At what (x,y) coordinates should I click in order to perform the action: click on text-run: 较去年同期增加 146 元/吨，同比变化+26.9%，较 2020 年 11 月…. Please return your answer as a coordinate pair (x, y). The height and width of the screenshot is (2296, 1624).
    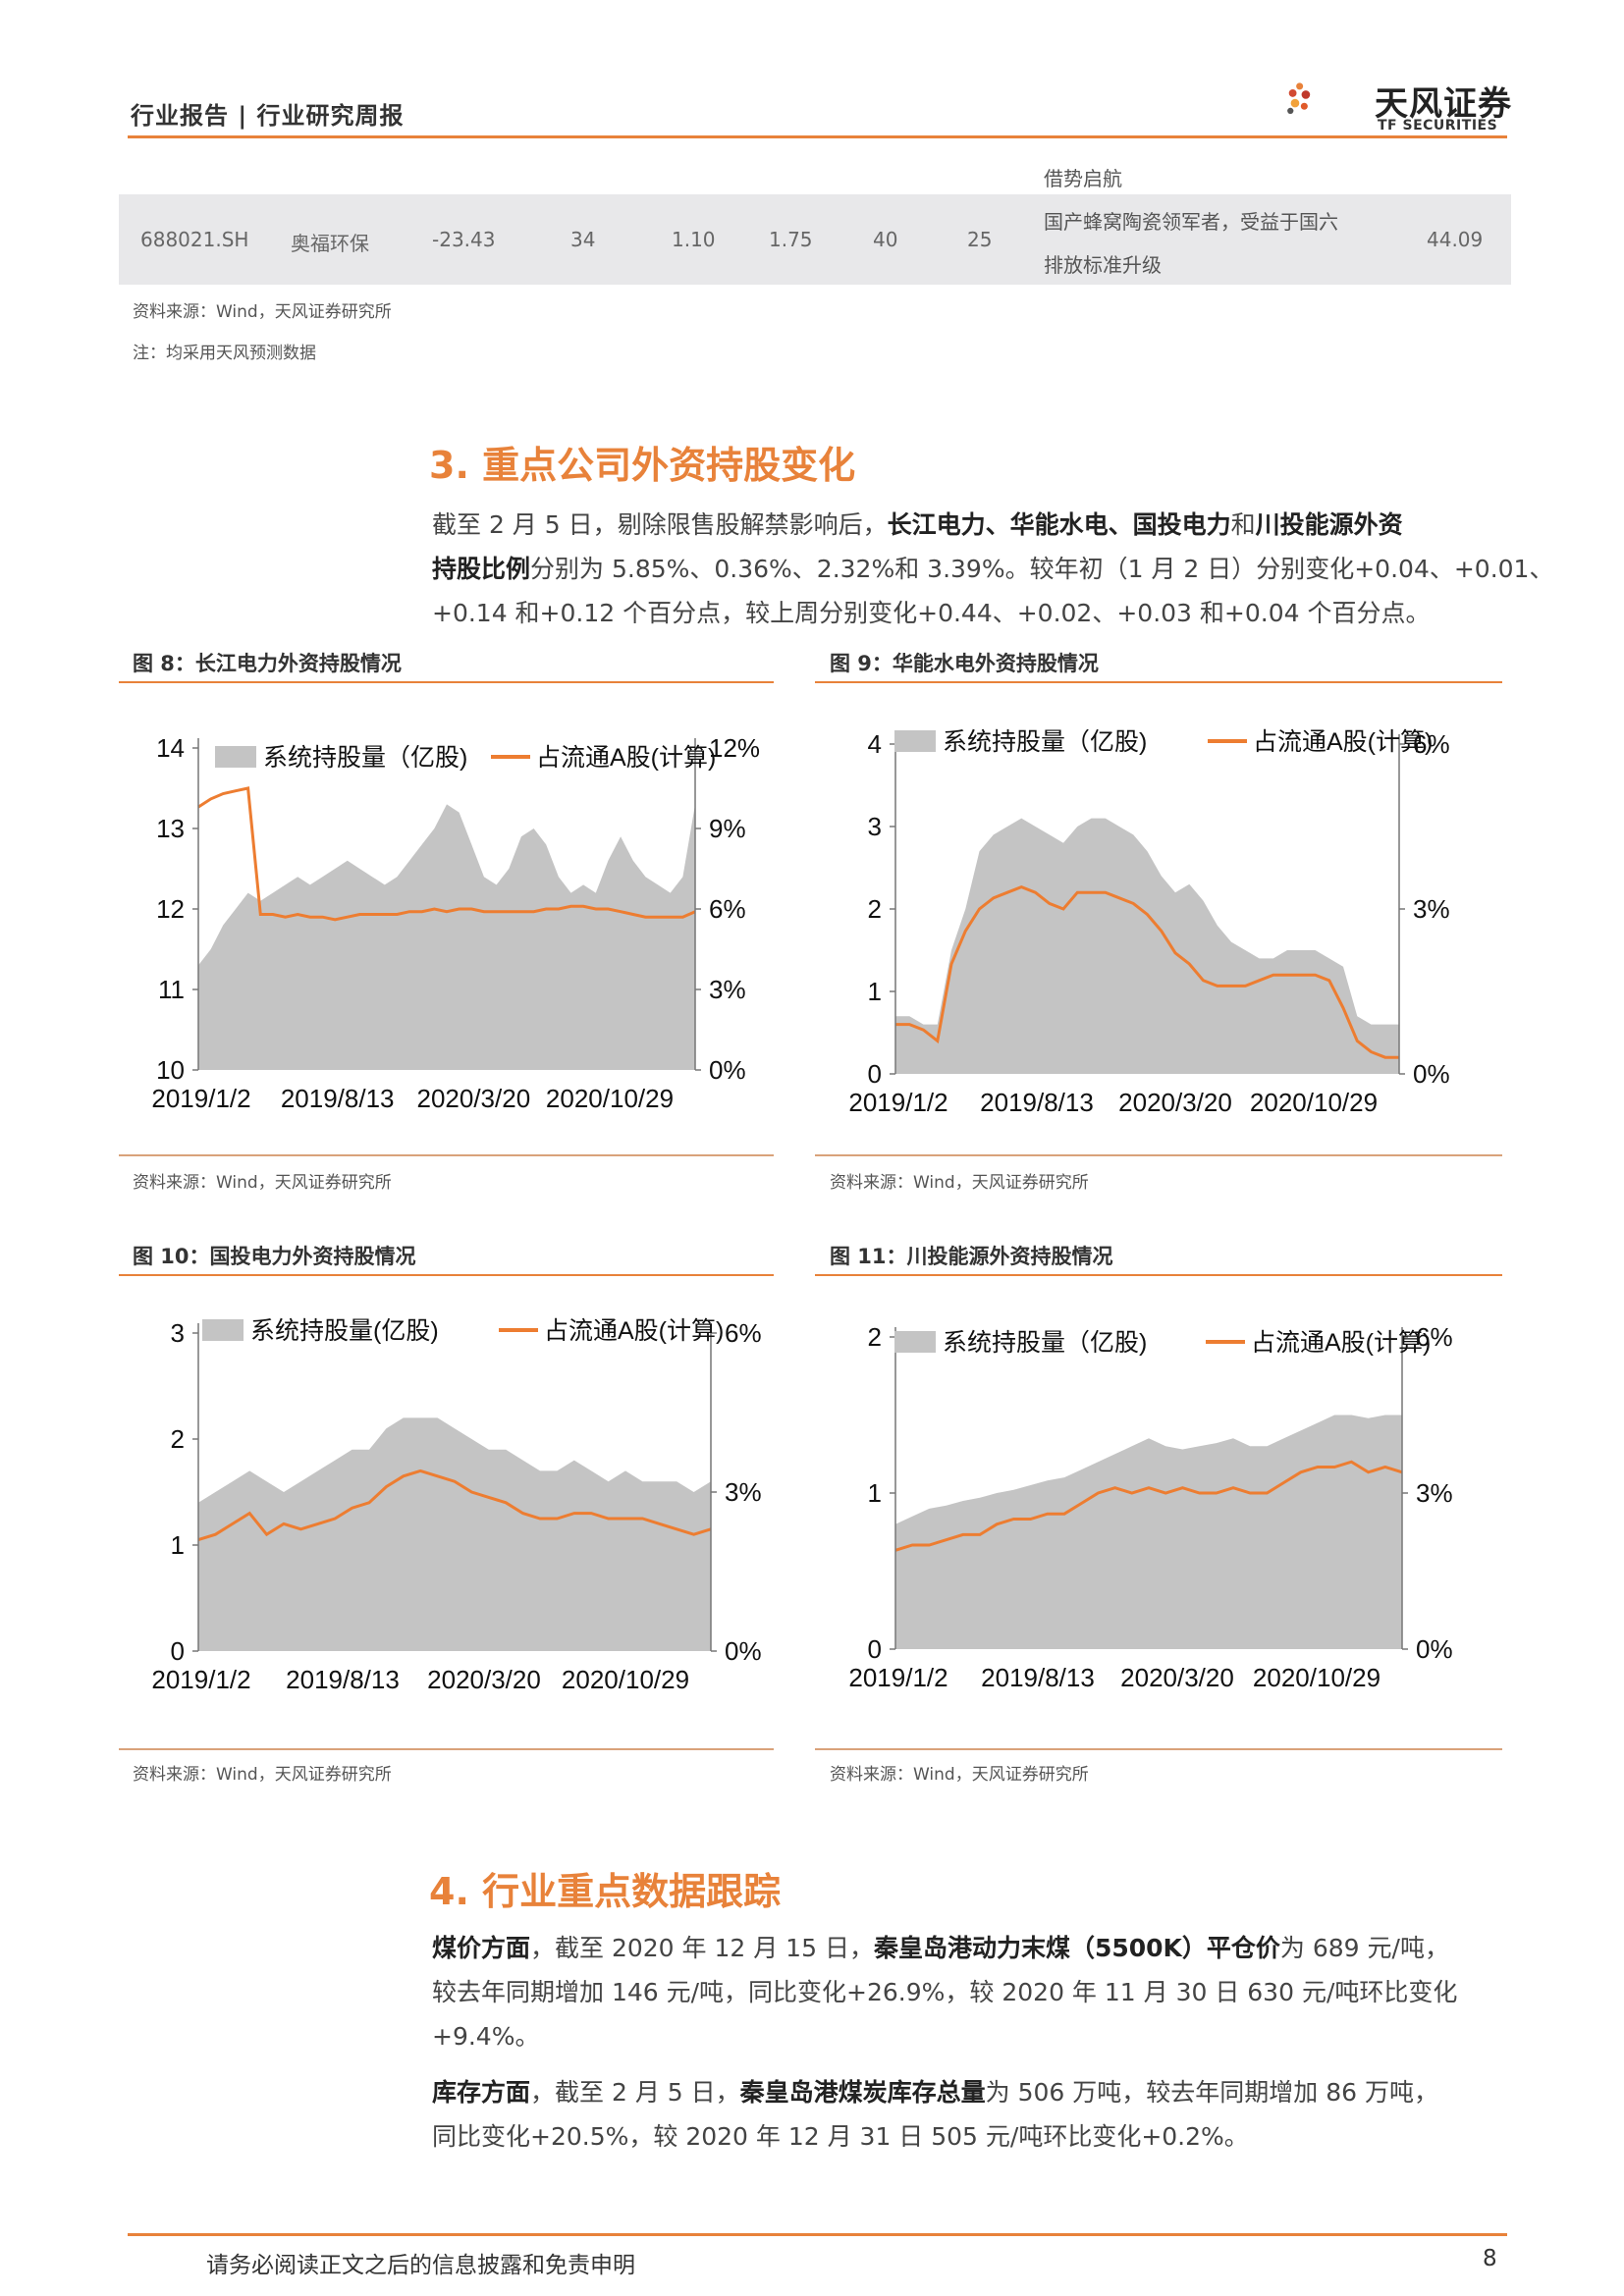
    Looking at the image, I should click on (945, 1992).